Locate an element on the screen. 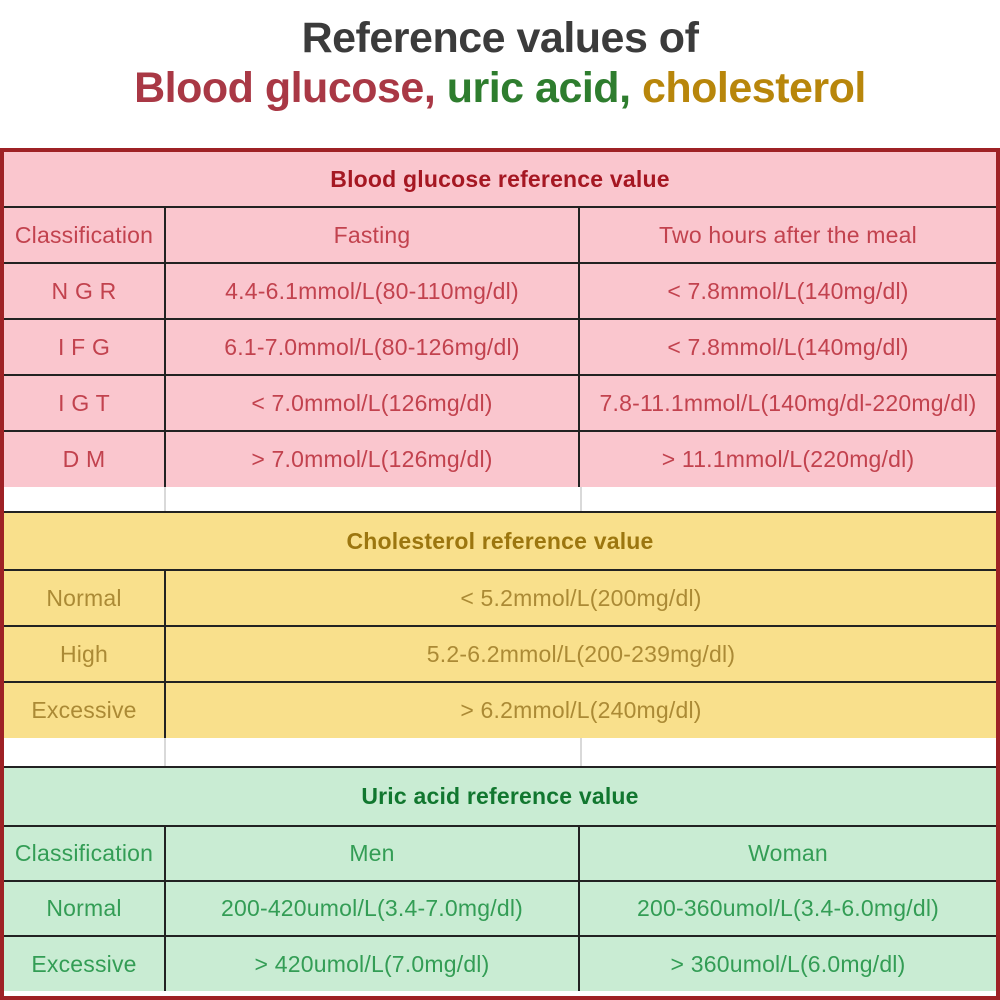 The height and width of the screenshot is (1000, 1000). cholesterol-table-title-row: Cholesterol reference value is located at coordinates (500, 542).